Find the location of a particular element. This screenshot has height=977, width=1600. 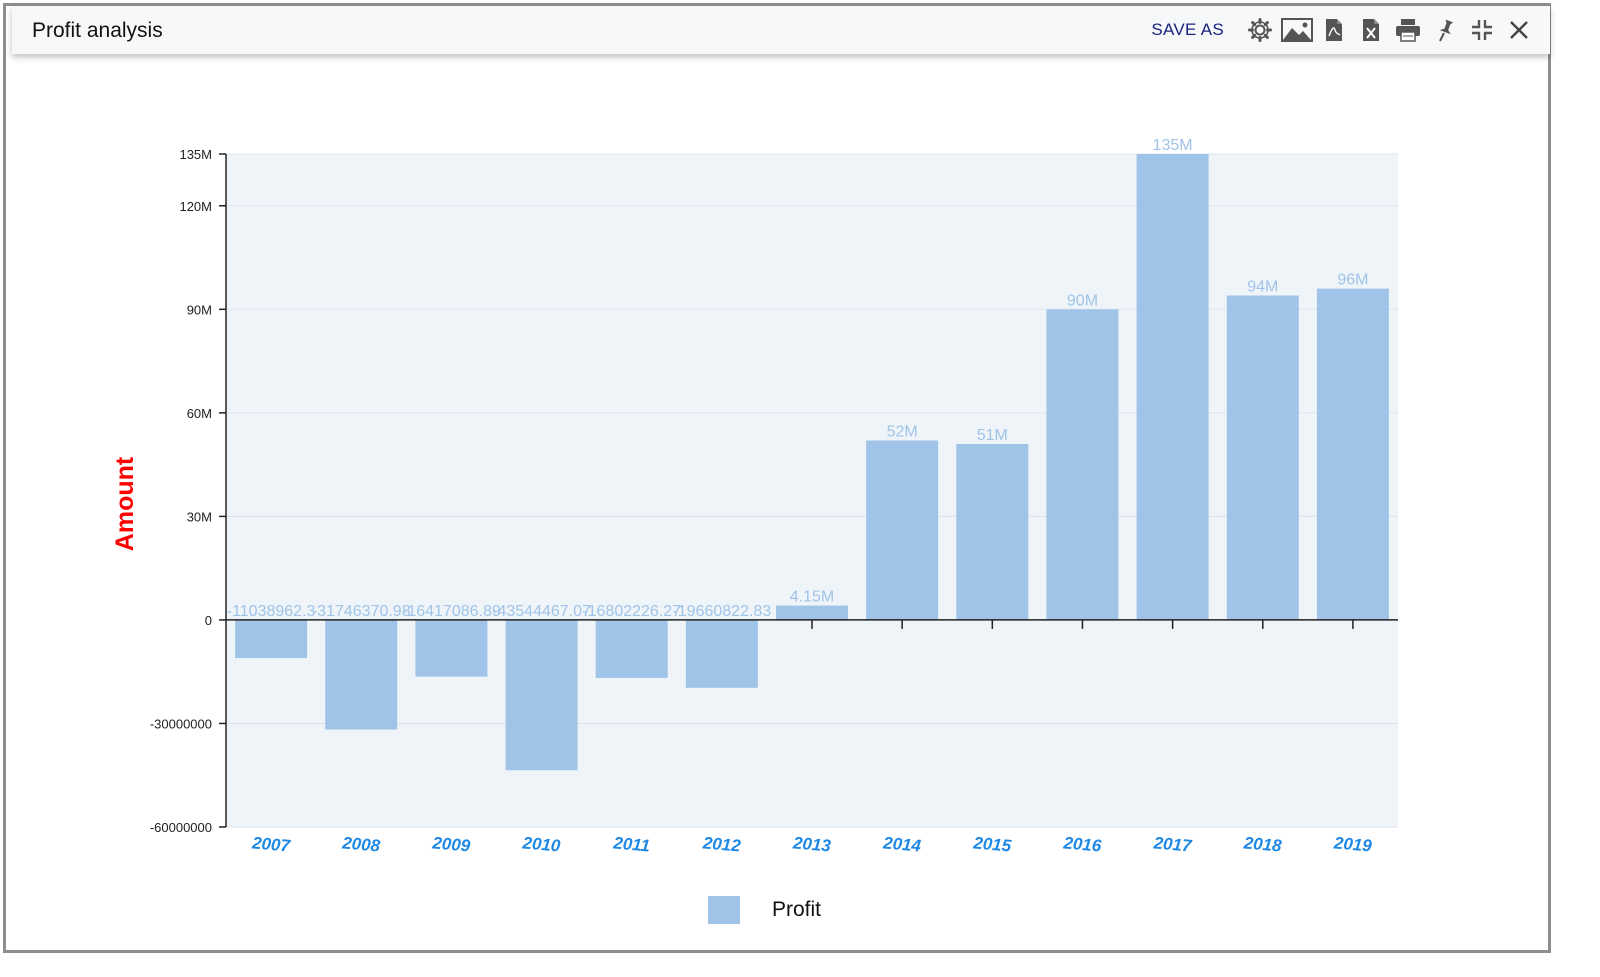

window-title: Profit analysis is located at coordinates (97, 30).